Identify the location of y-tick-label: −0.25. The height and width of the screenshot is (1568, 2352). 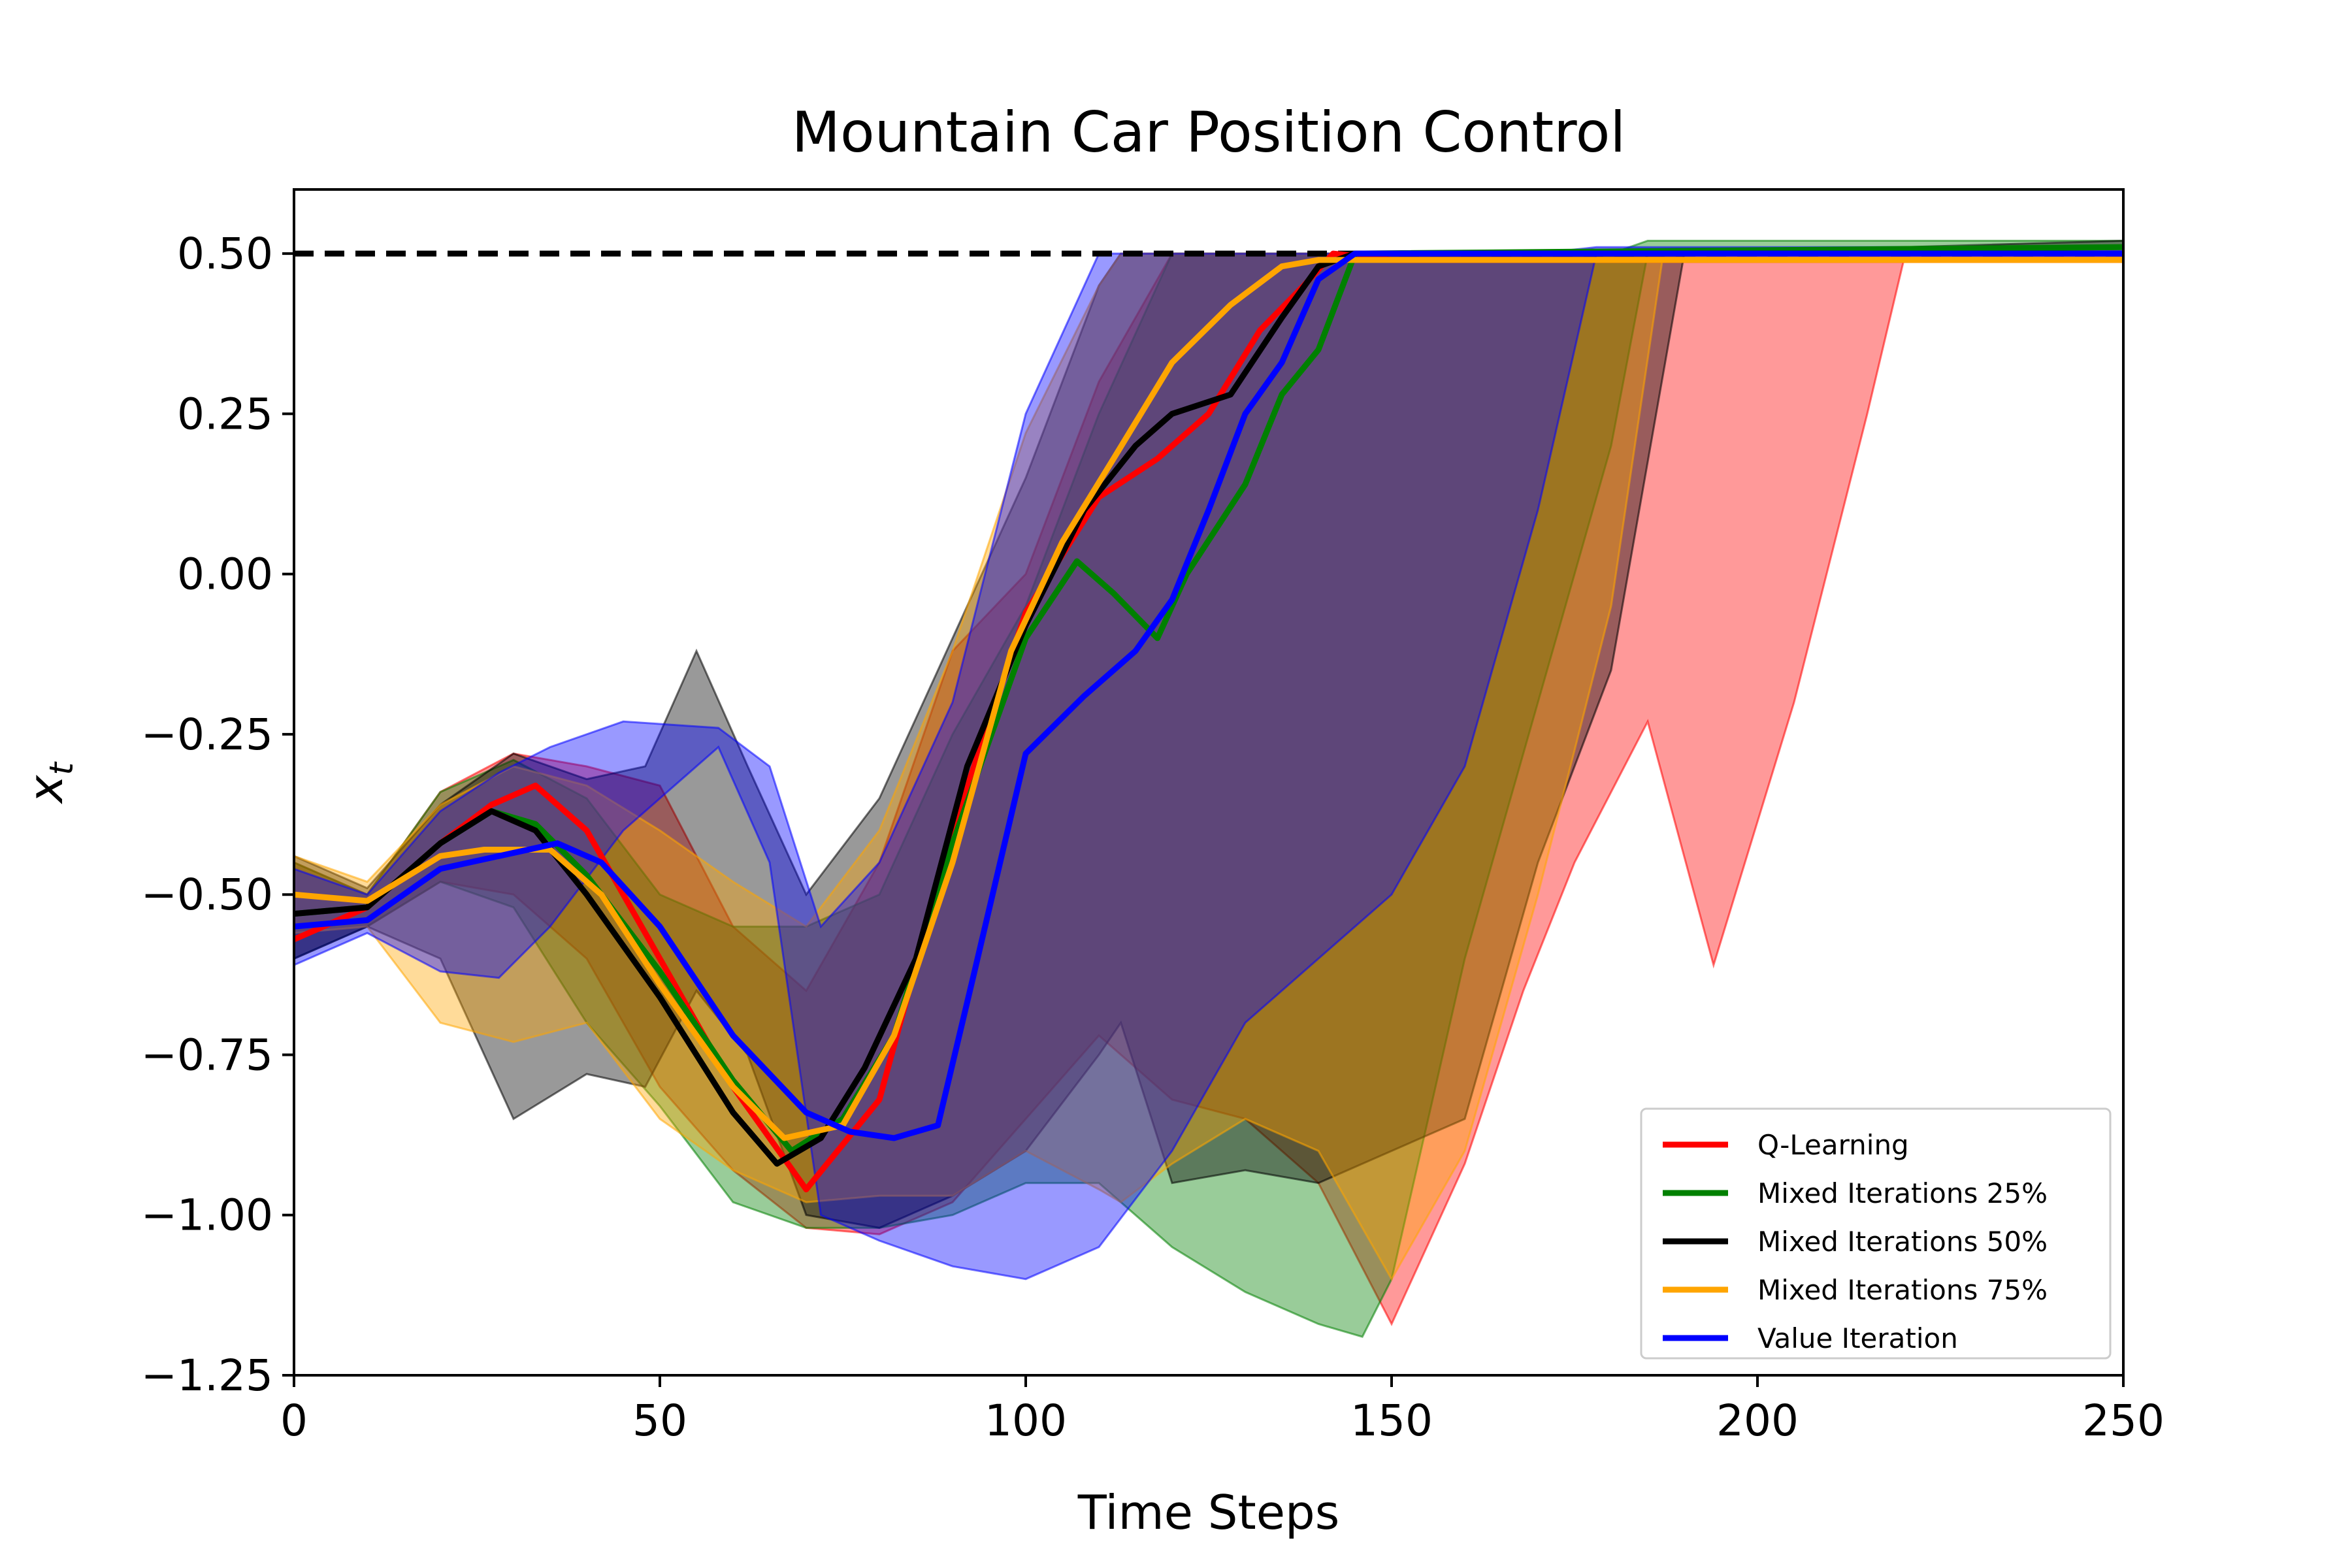
(207, 735).